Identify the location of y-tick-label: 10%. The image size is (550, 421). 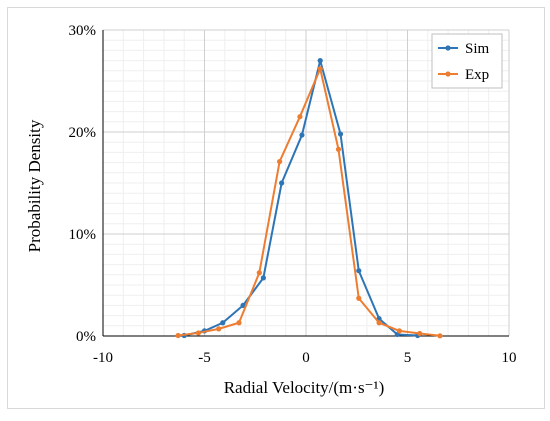
(83, 235).